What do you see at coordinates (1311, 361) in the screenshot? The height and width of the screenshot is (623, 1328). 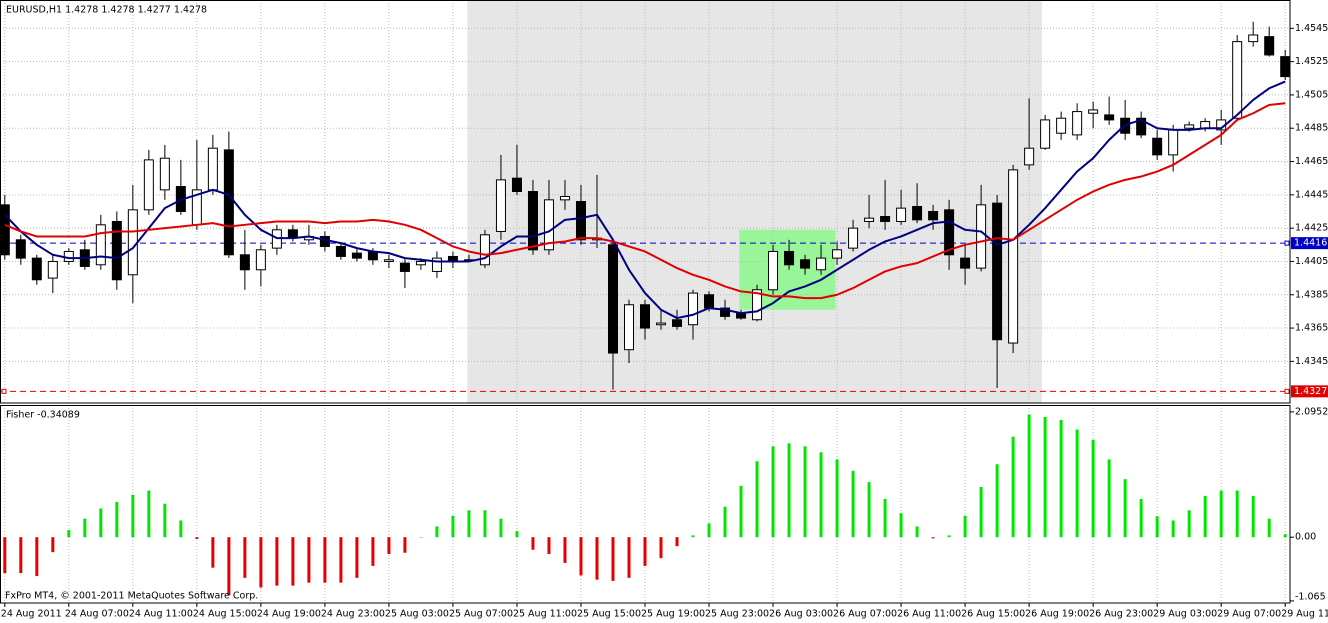 I see `y-tick-label: 1.4345` at bounding box center [1311, 361].